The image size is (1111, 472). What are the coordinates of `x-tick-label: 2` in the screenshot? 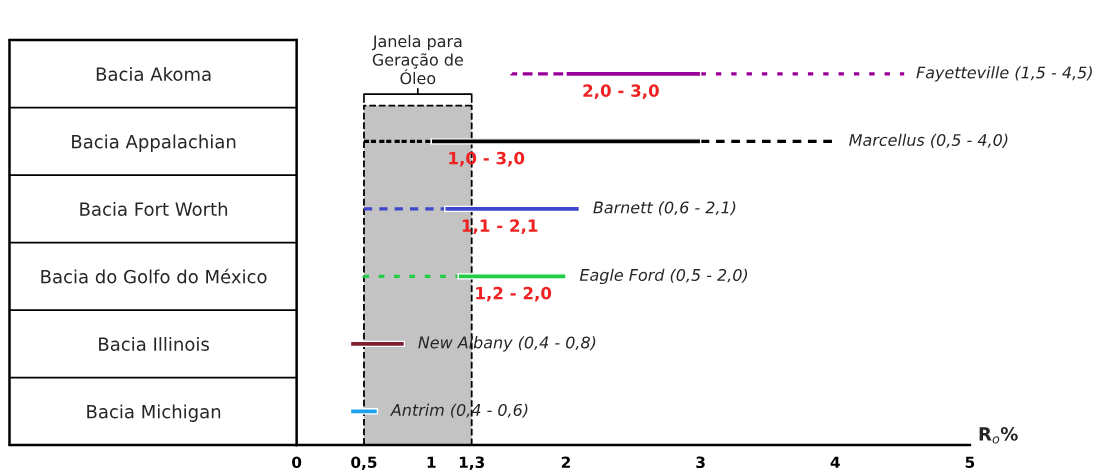 It's located at (565, 462).